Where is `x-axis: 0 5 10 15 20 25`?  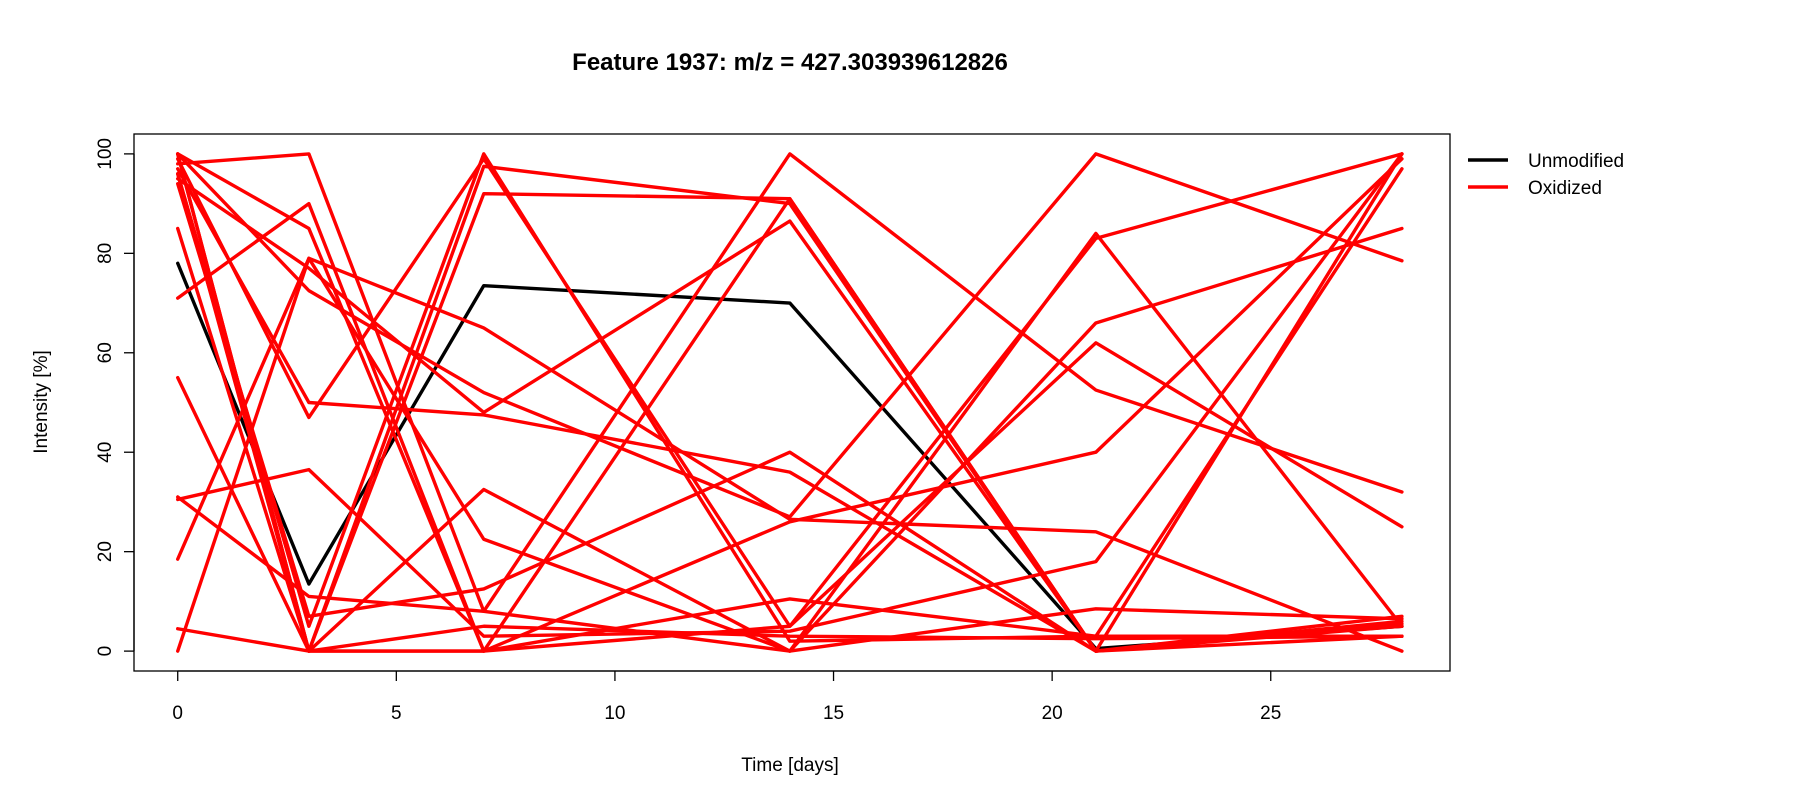
x-axis: 0 5 10 15 20 25 is located at coordinates (726, 697).